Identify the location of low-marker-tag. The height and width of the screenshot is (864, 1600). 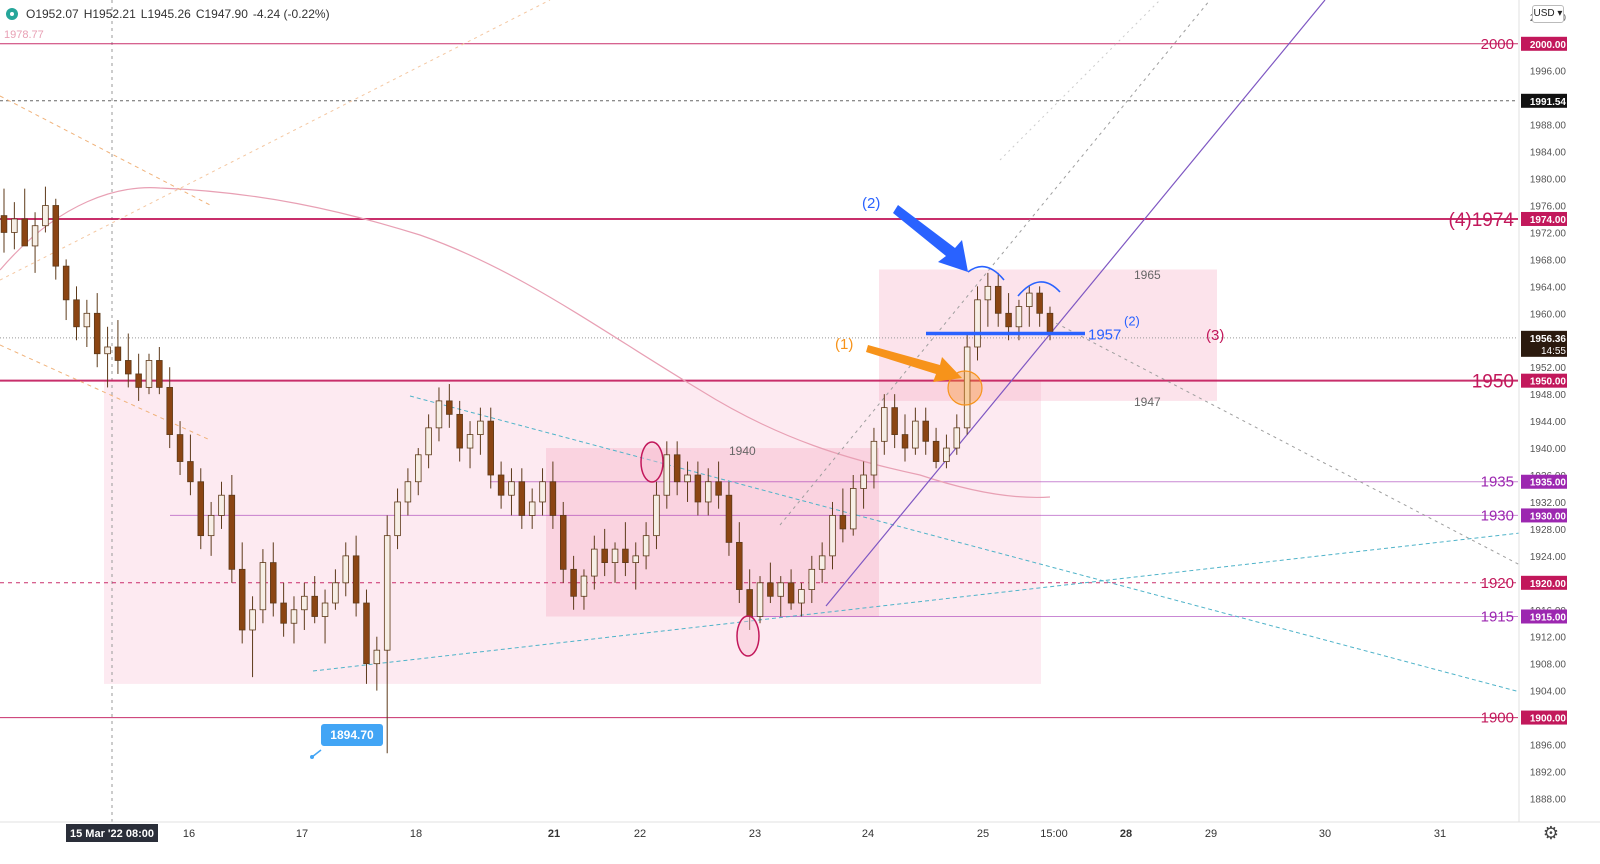
(352, 735).